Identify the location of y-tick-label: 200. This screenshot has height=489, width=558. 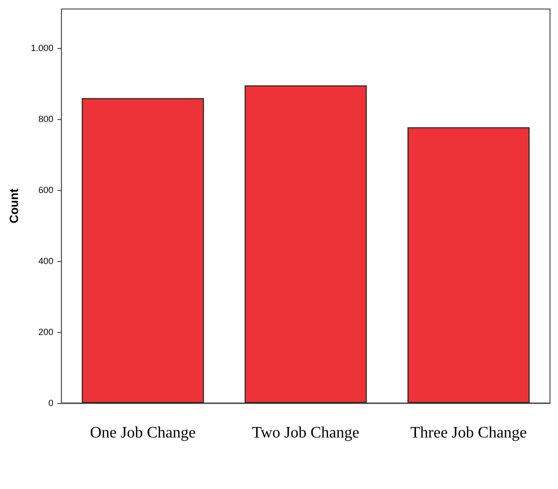
(46, 332).